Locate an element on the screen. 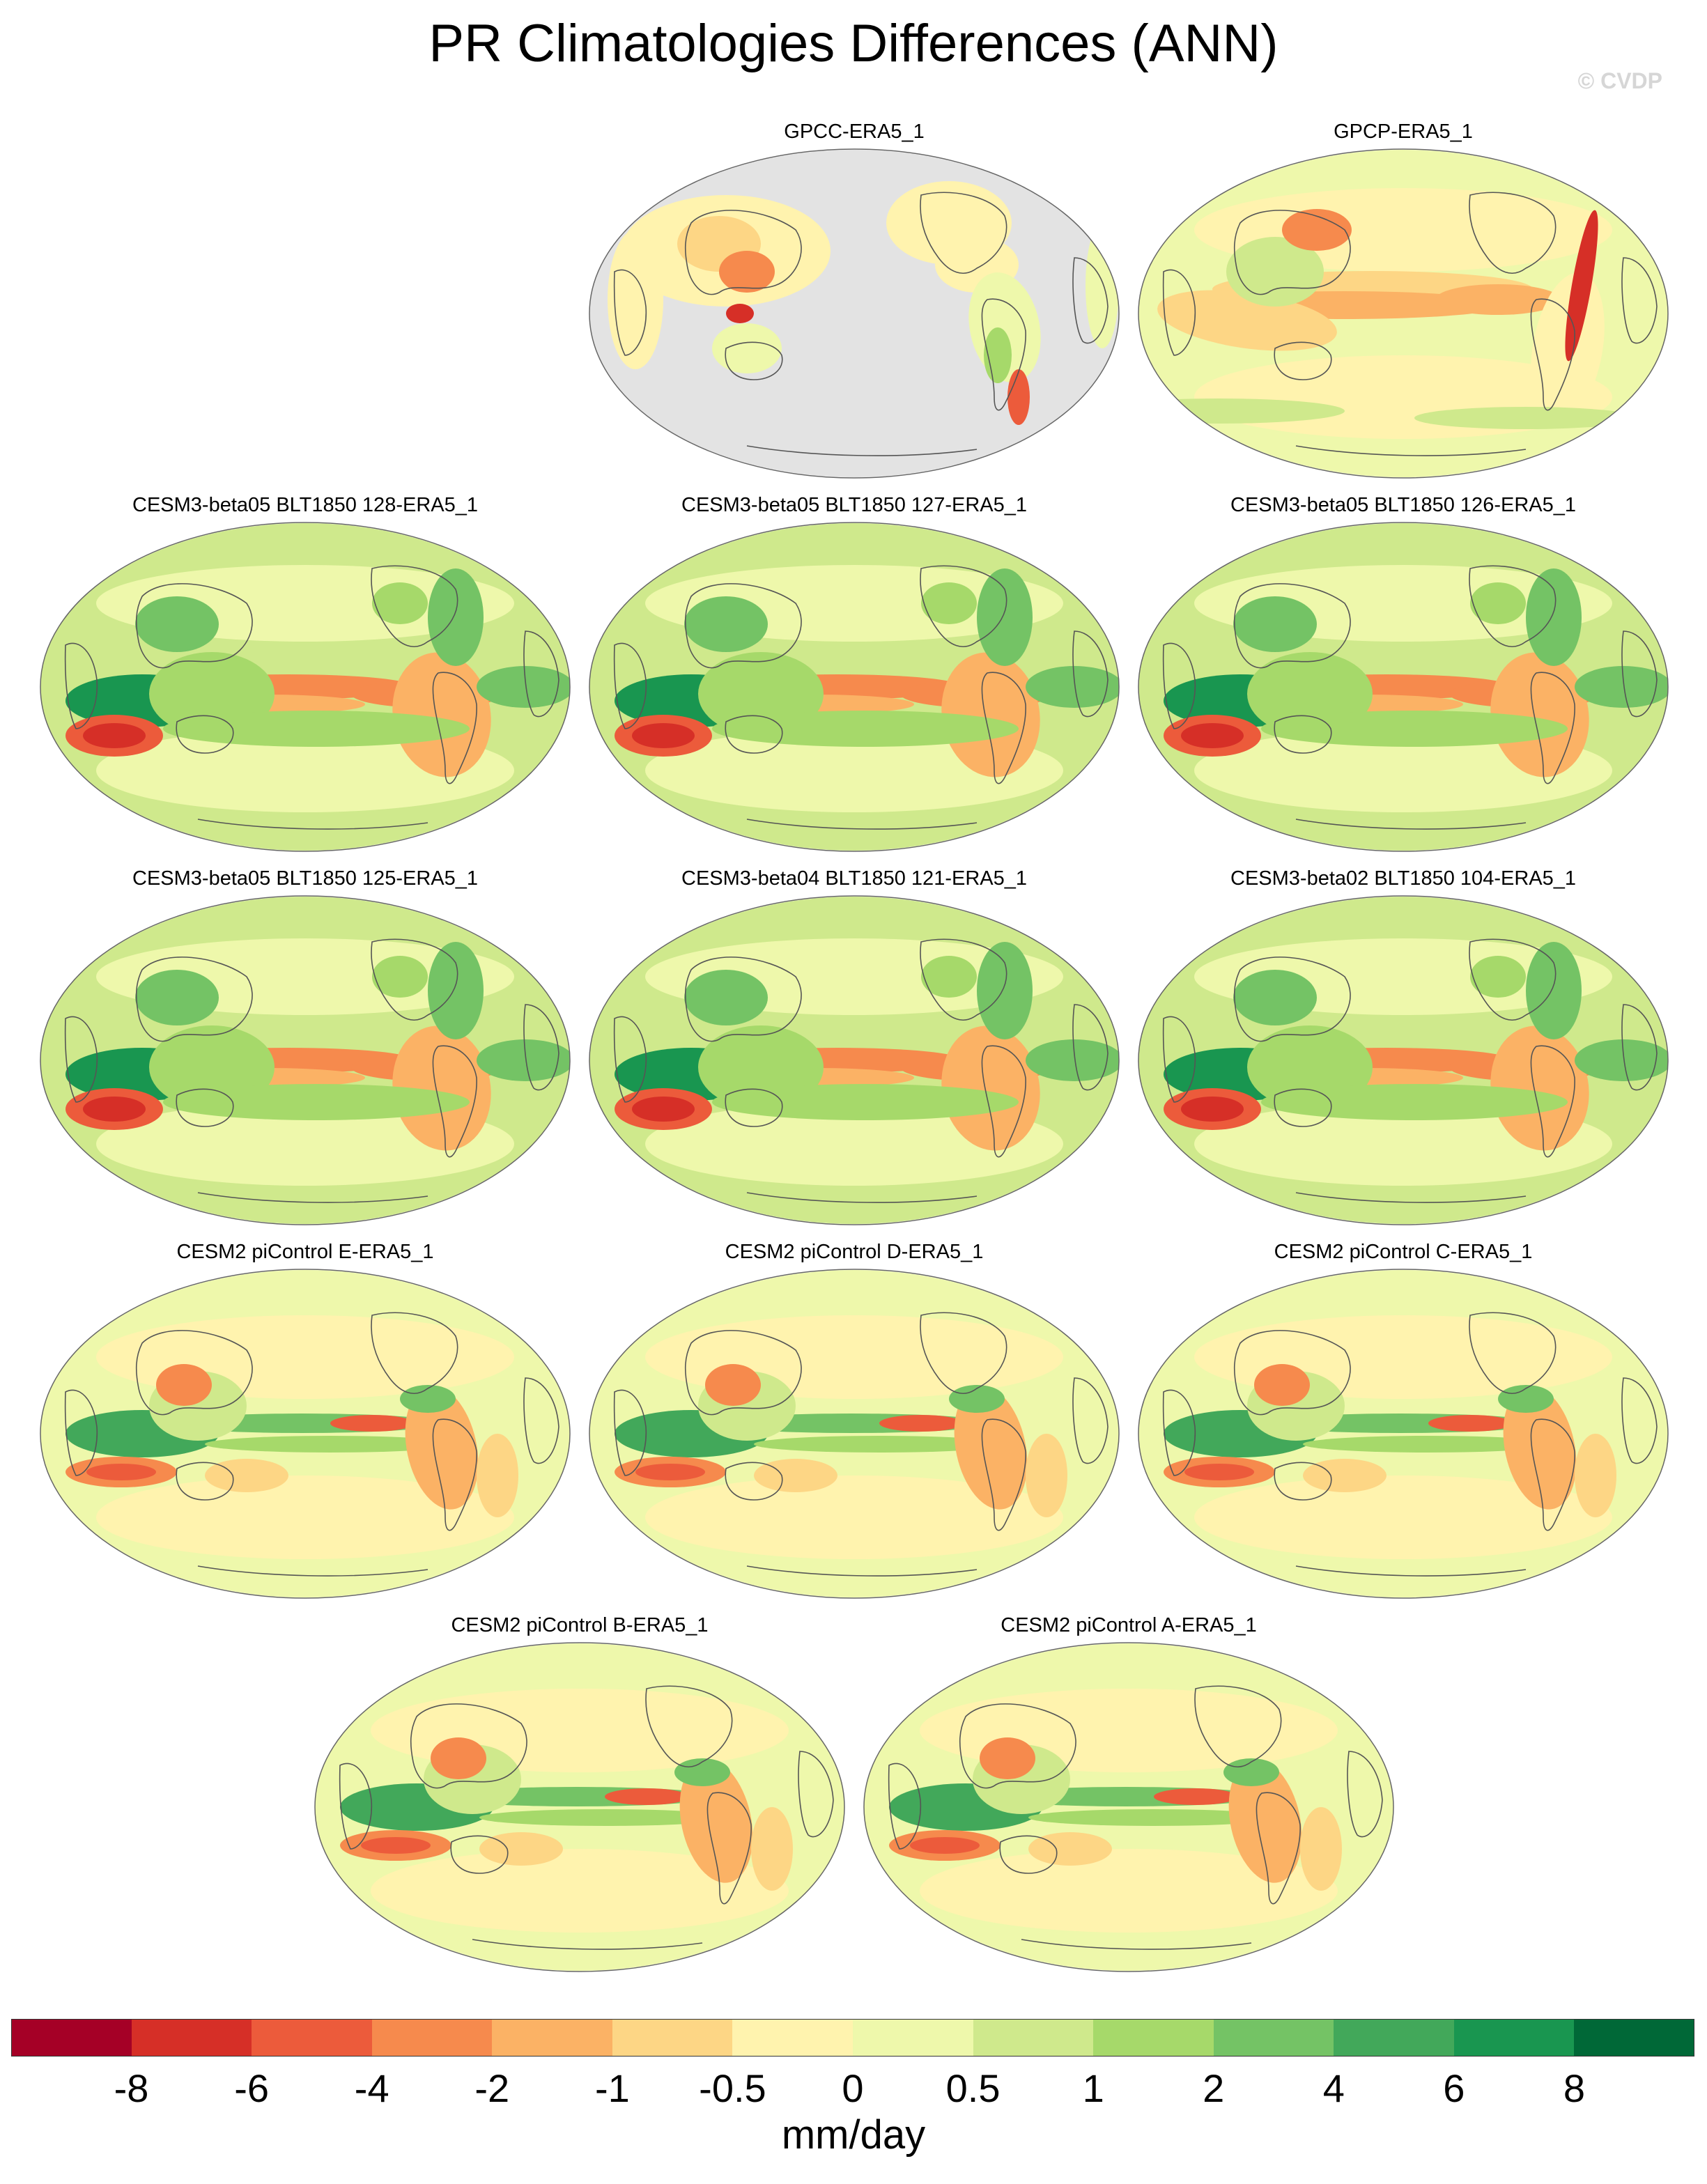 This screenshot has height=2184, width=1707. panel-title: CESM3-beta05 BLT1850 127-ERA5_1 is located at coordinates (854, 505).